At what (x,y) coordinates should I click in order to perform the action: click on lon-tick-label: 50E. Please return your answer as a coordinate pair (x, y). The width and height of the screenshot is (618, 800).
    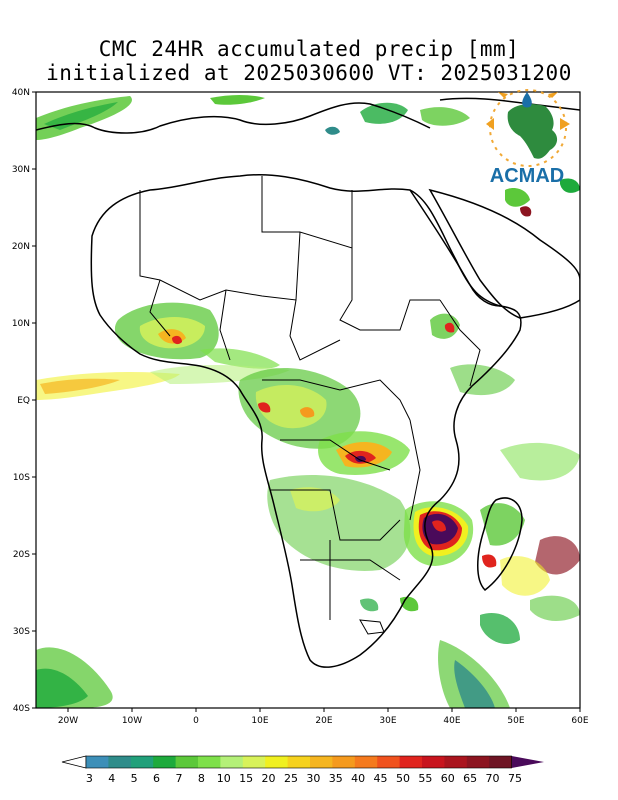
    Looking at the image, I should click on (515, 721).